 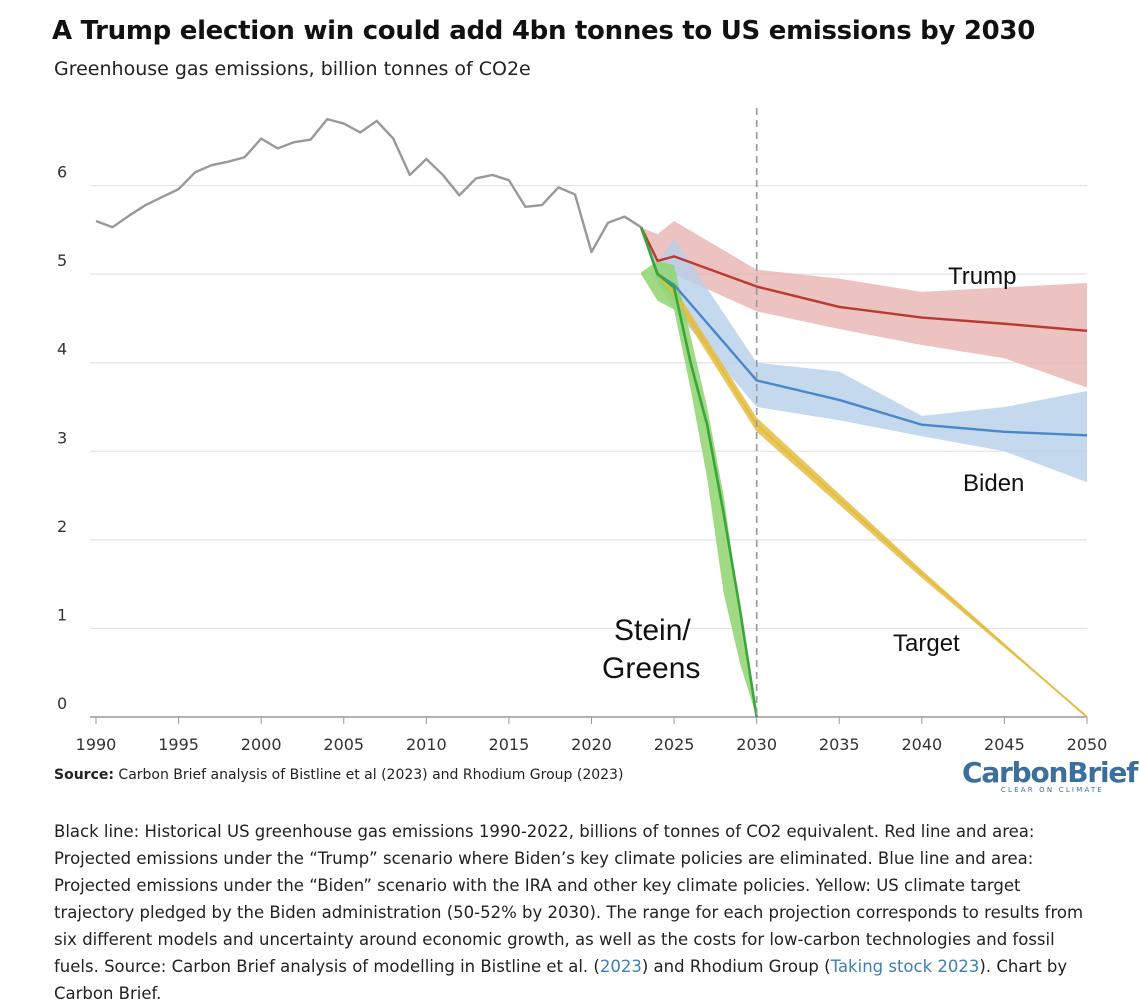 What do you see at coordinates (839, 744) in the screenshot?
I see `x-tick-label-2035: 2035` at bounding box center [839, 744].